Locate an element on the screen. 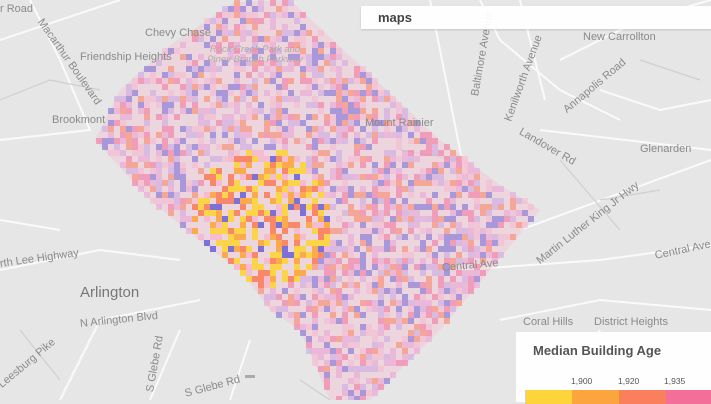 This screenshot has height=404, width=711. search-bar is located at coordinates (536, 17).